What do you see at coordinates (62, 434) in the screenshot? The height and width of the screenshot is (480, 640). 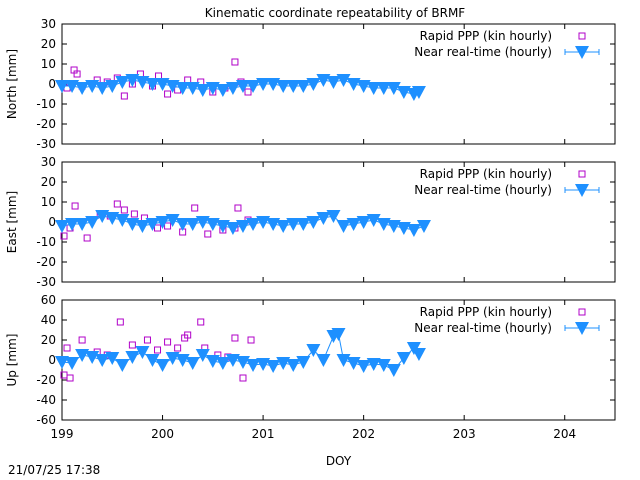 I see `x-tick-label: 199` at bounding box center [62, 434].